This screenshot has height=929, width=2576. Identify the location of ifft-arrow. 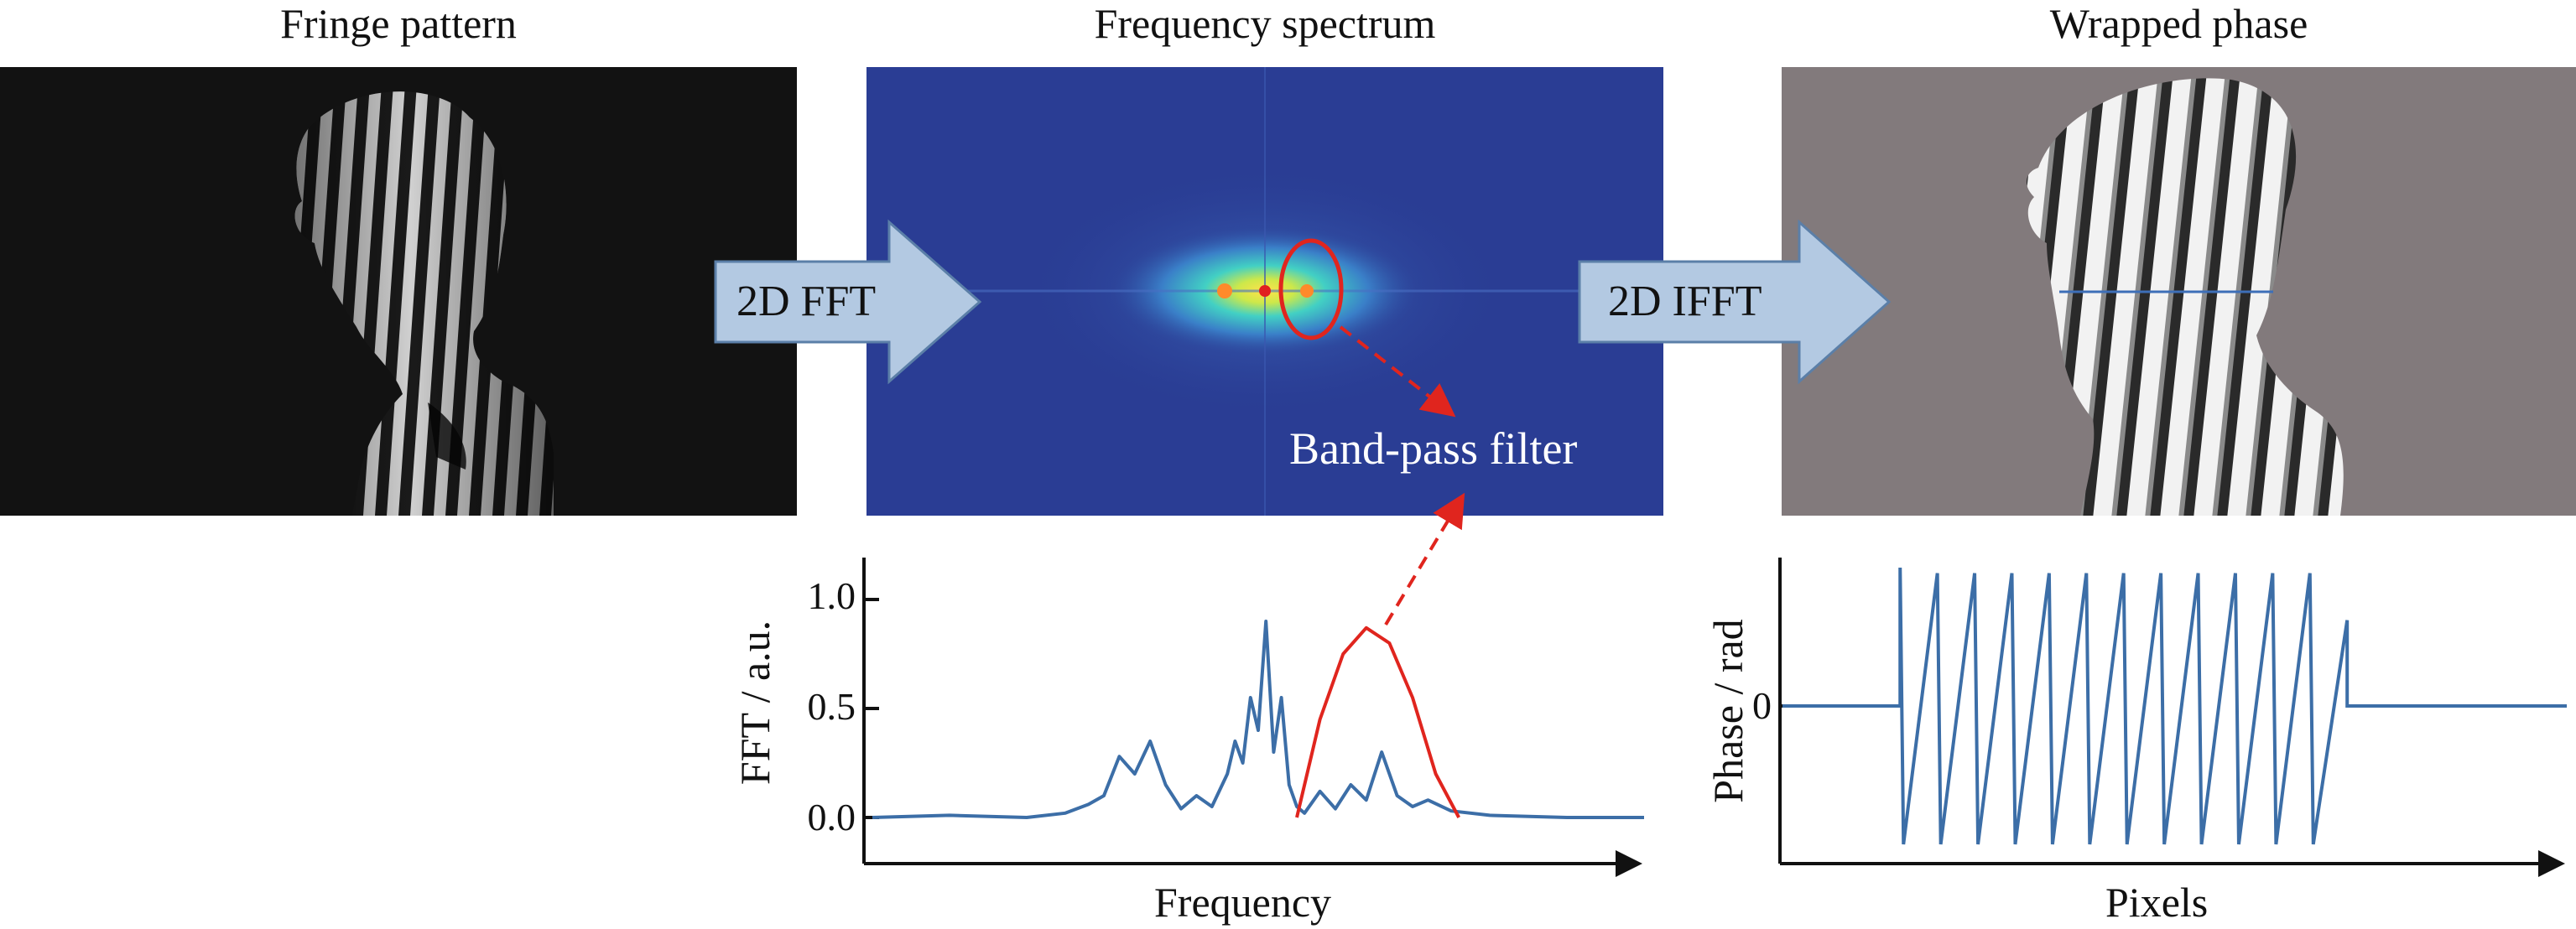
(1735, 302).